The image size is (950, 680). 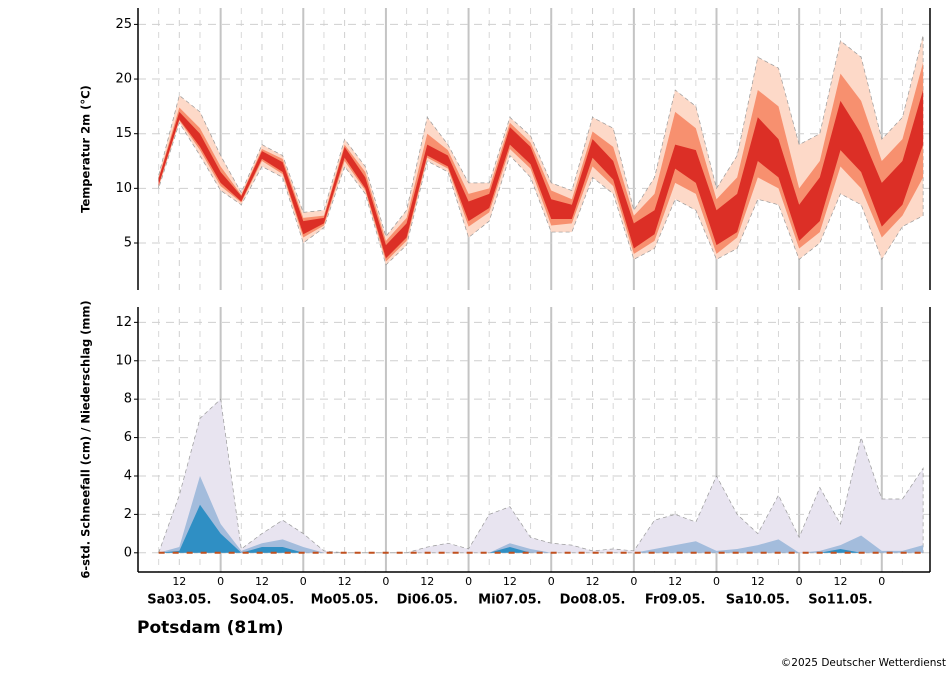 What do you see at coordinates (509, 600) in the screenshot?
I see `day-label: Mi07.05.` at bounding box center [509, 600].